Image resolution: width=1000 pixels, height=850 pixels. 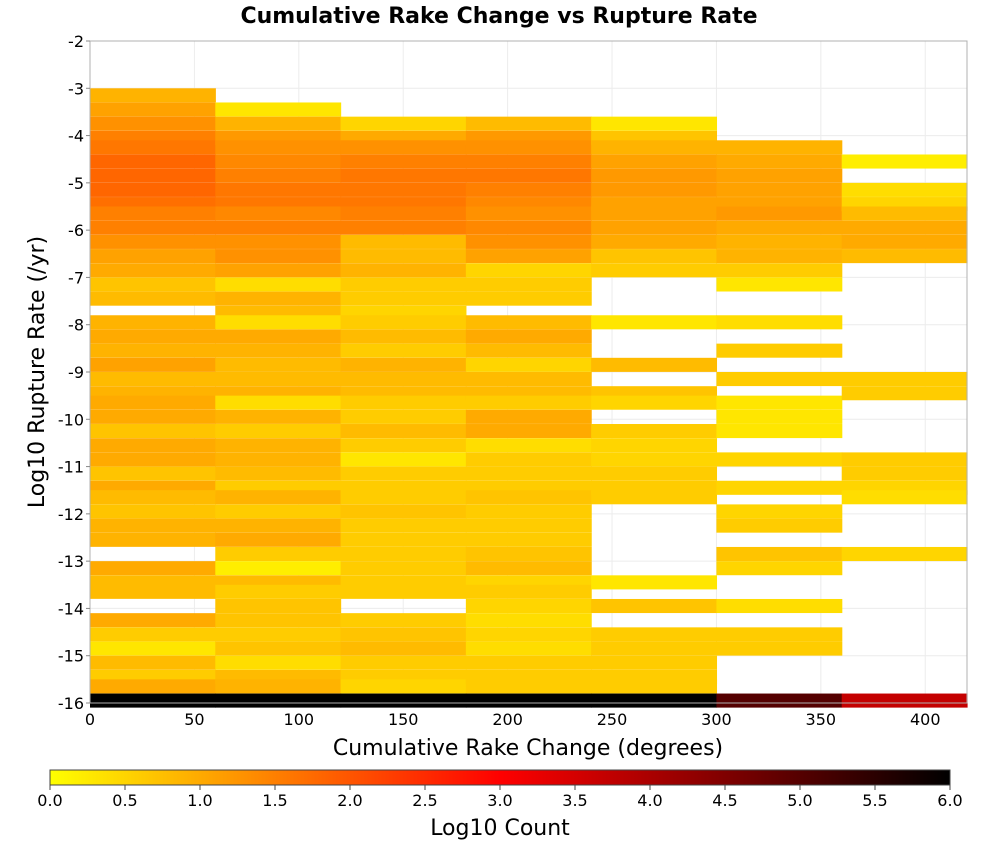 What do you see at coordinates (507, 719) in the screenshot?
I see `x-tick-label: 200` at bounding box center [507, 719].